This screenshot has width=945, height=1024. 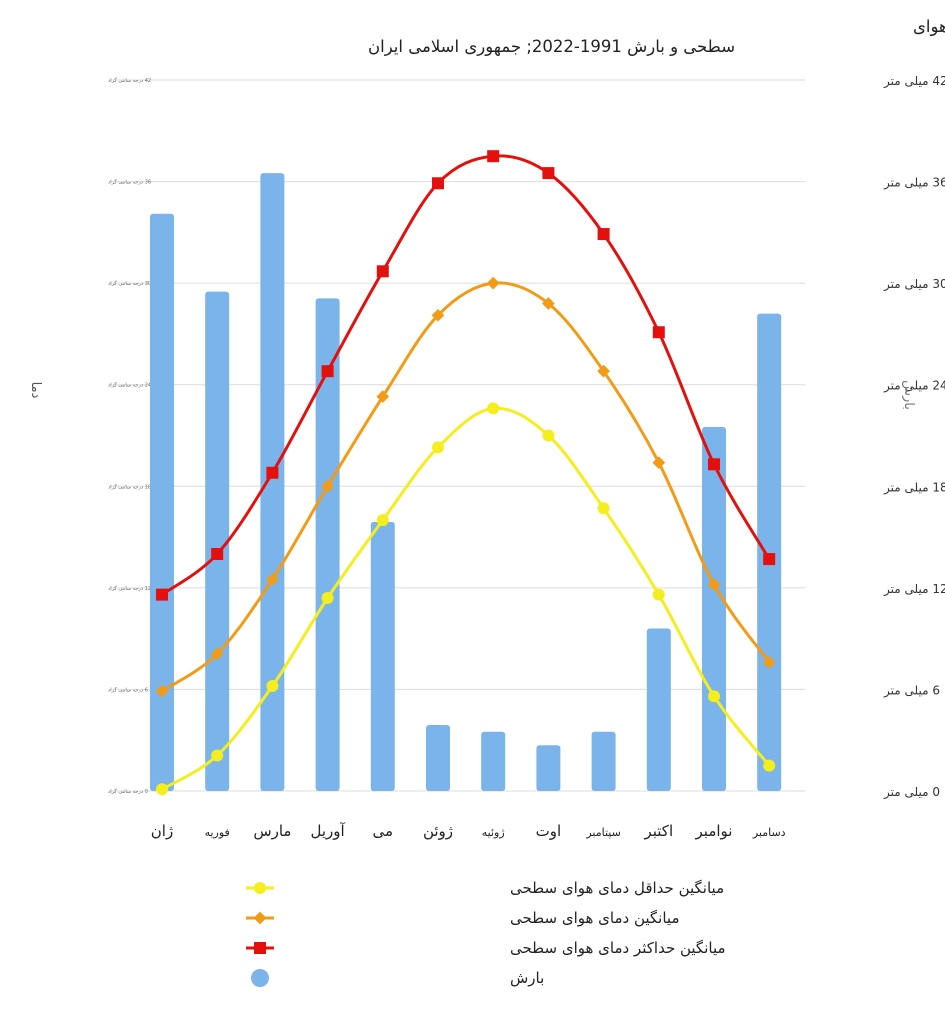 What do you see at coordinates (658, 831) in the screenshot?
I see `x-tick-label: اکتبر` at bounding box center [658, 831].